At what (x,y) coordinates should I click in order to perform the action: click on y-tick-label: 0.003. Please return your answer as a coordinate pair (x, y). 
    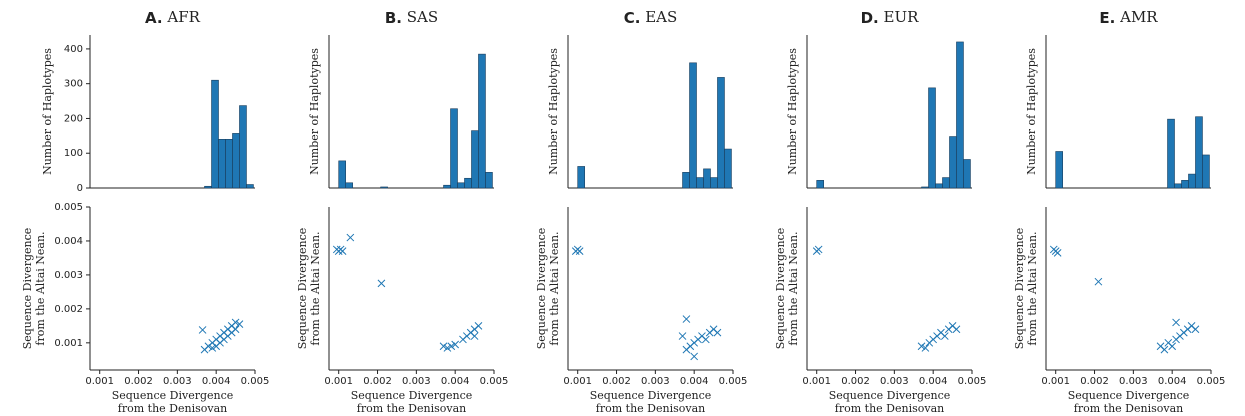
    Looking at the image, I should click on (68, 275).